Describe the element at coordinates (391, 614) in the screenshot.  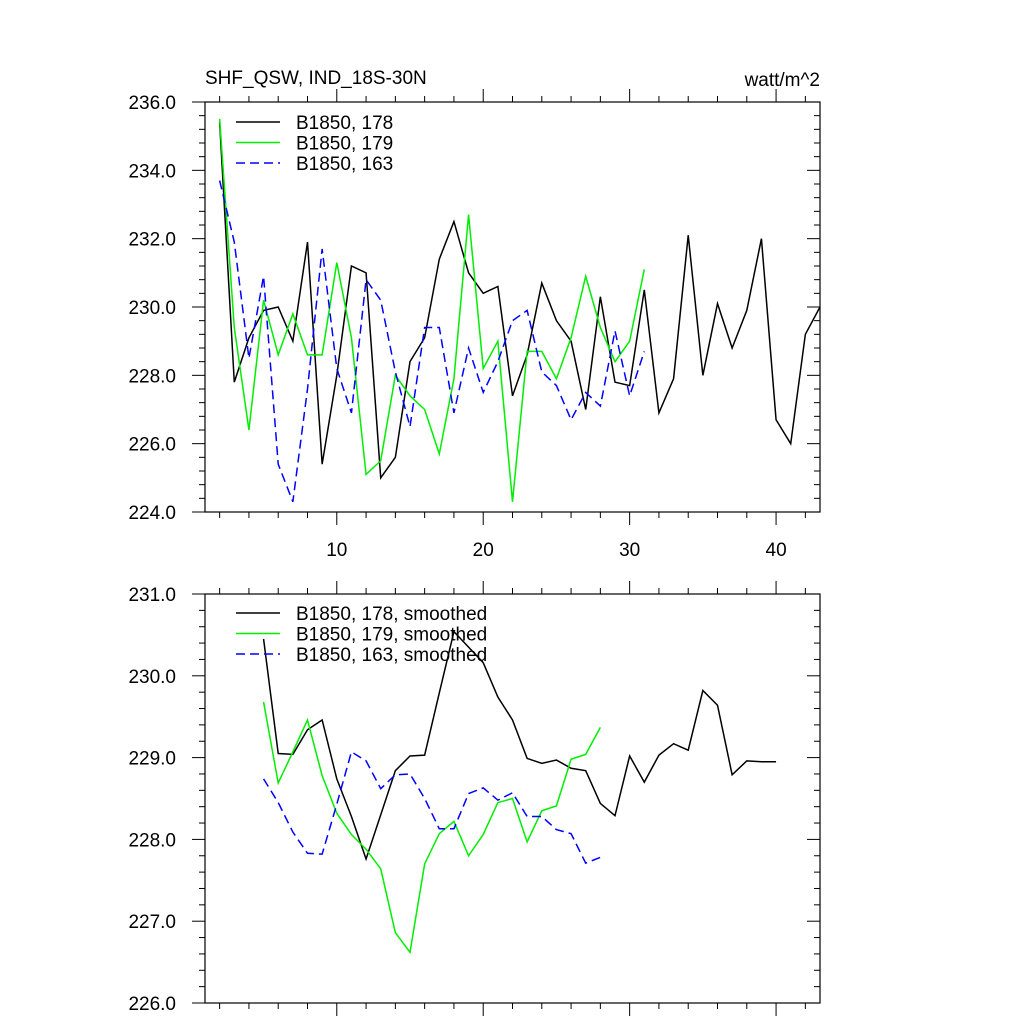
I see `legend-label: B1850, 178, smoothed` at that location.